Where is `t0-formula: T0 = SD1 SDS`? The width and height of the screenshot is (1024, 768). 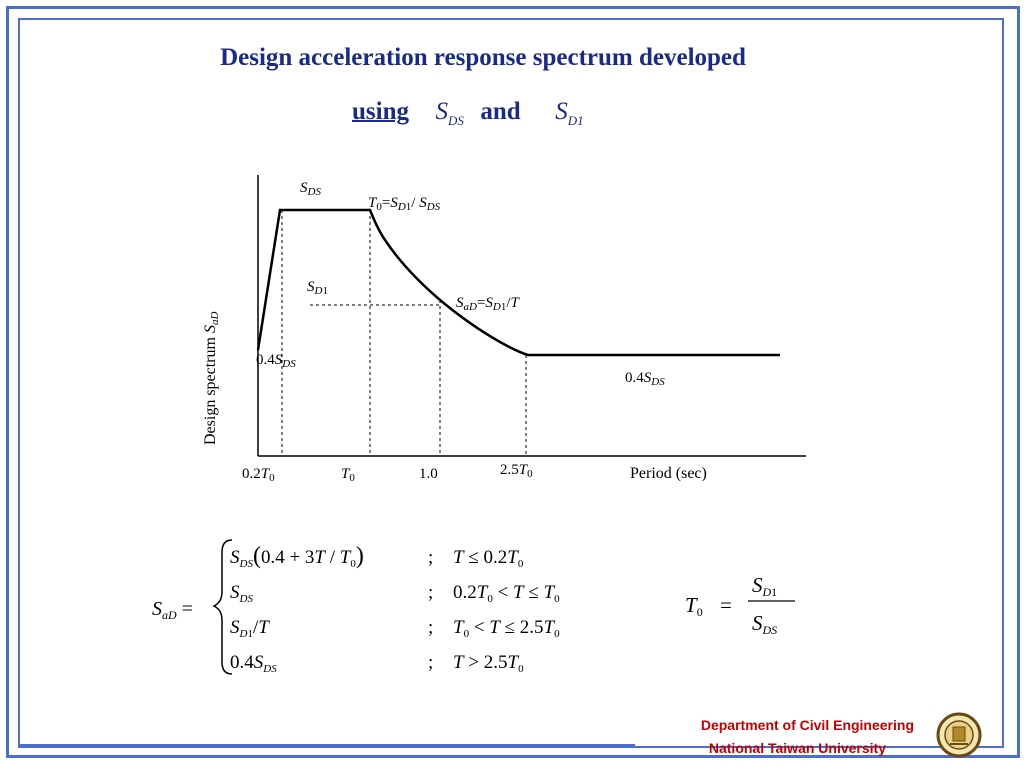 t0-formula: T0 = SD1 SDS is located at coordinates (740, 605).